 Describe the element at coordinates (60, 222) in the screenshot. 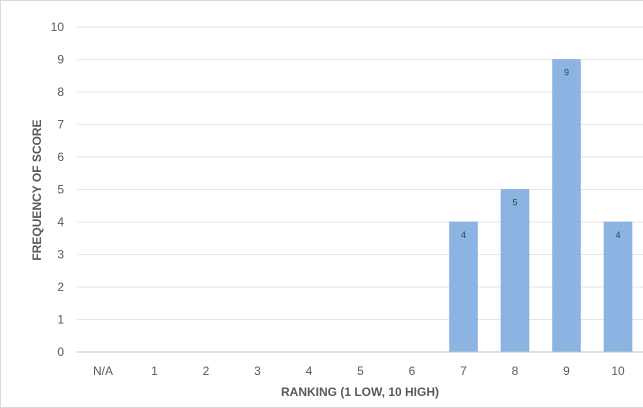

I see `y-tick-label: 4` at that location.